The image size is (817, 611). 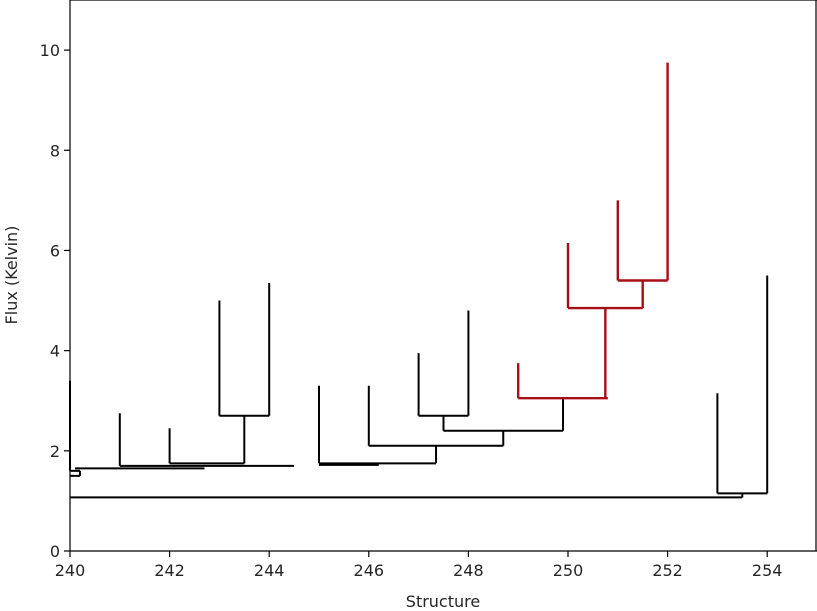 What do you see at coordinates (169, 570) in the screenshot?
I see `x-tick-label: 242` at bounding box center [169, 570].